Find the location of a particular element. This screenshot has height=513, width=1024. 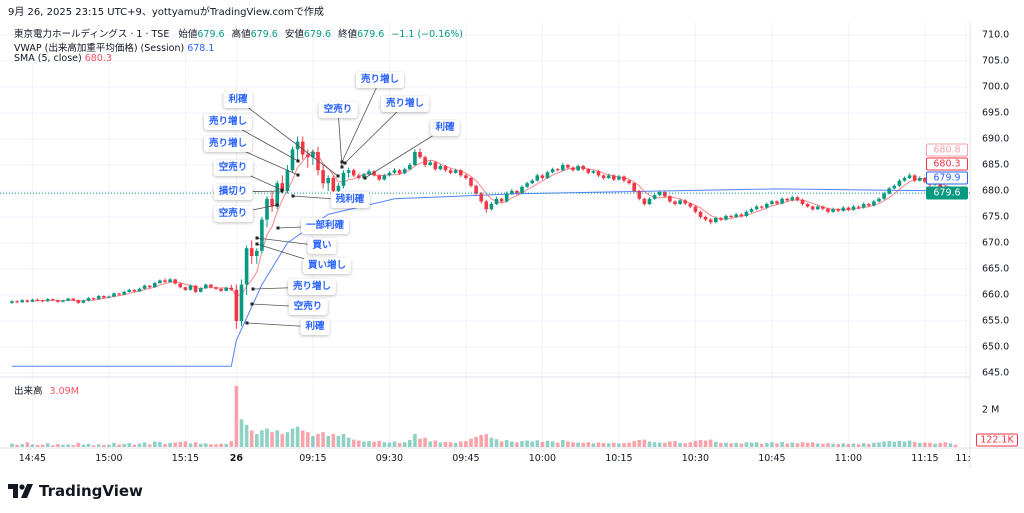

tradingview-logo: TradingView is located at coordinates (75, 491).